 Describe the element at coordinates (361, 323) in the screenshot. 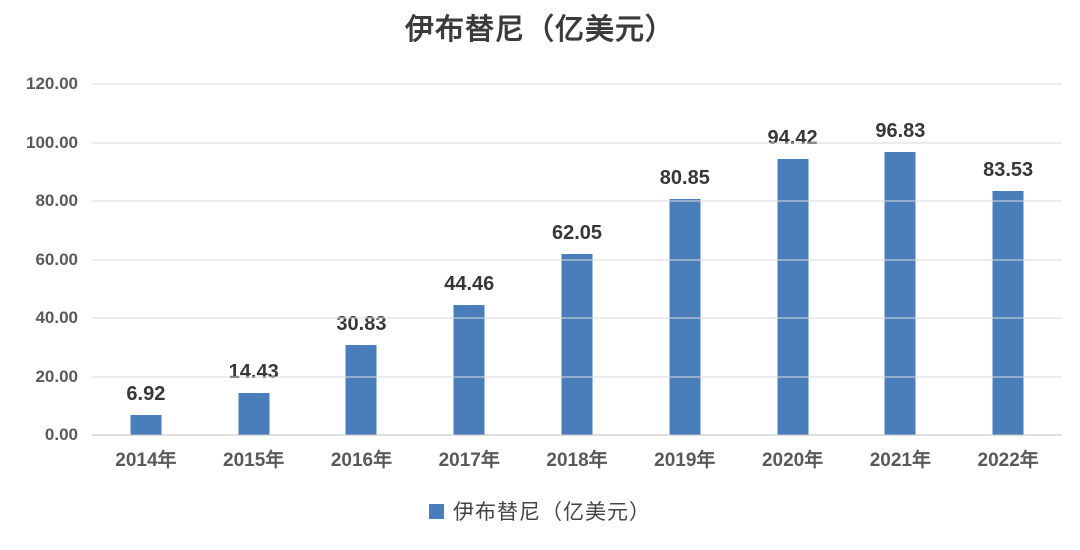

I see `bar-value-label: 30.83` at that location.